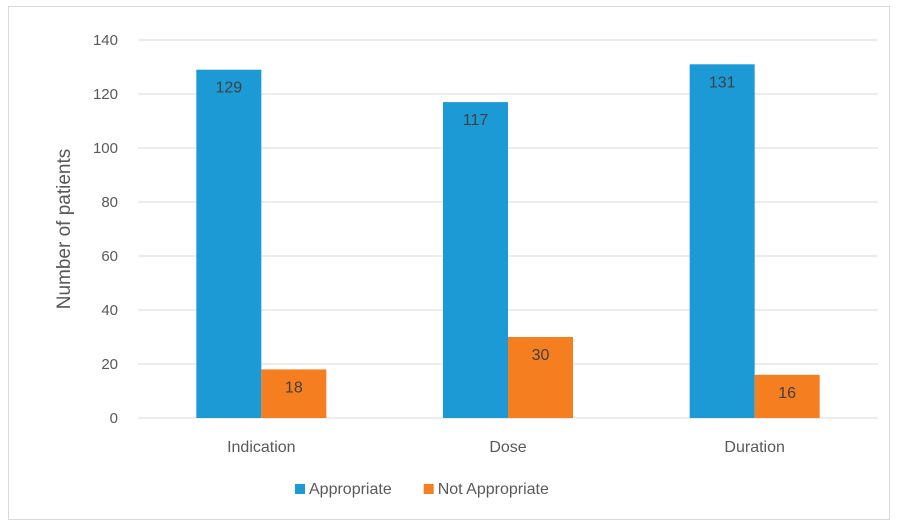 The width and height of the screenshot is (897, 526). I want to click on y-tick-label: 0, so click(114, 418).